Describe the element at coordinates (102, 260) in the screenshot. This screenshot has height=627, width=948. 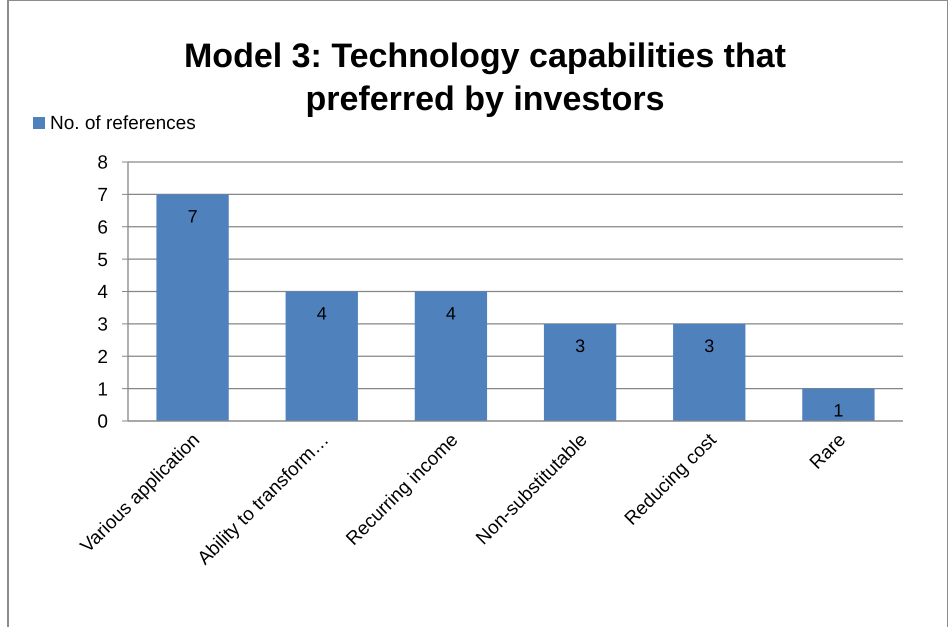
I see `y-tick-label: 5` at that location.